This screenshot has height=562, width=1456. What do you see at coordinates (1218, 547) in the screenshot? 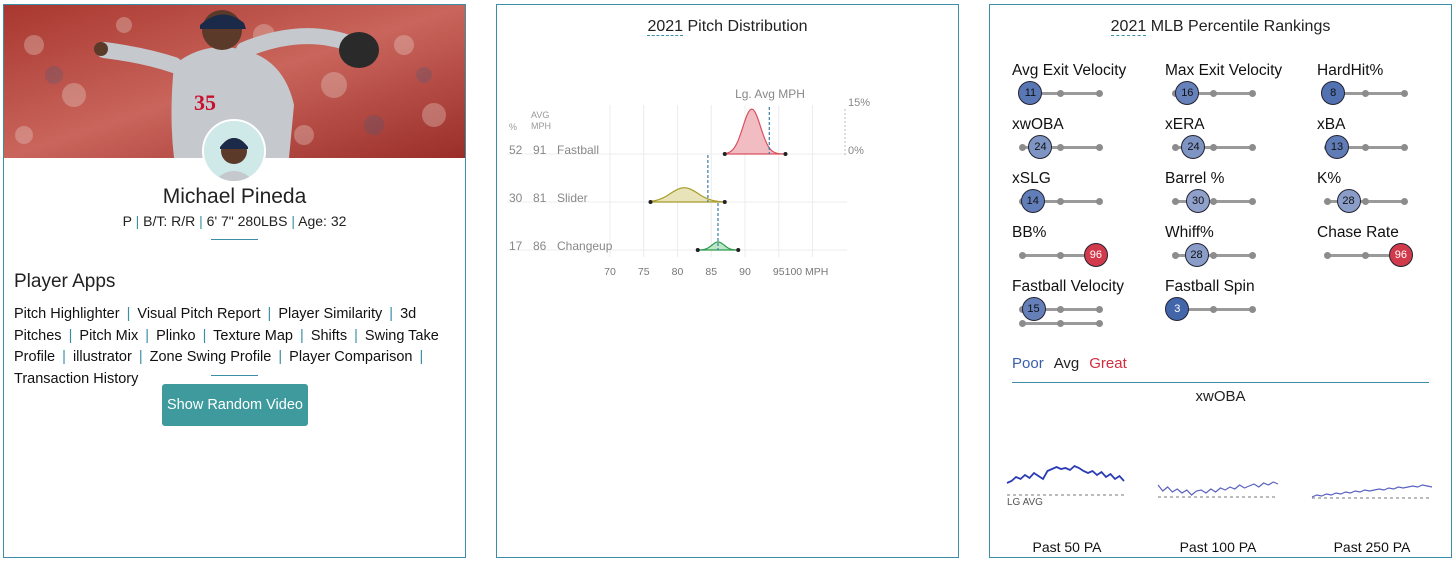
I see `sparkline-label-100: Past 100 PA` at bounding box center [1218, 547].